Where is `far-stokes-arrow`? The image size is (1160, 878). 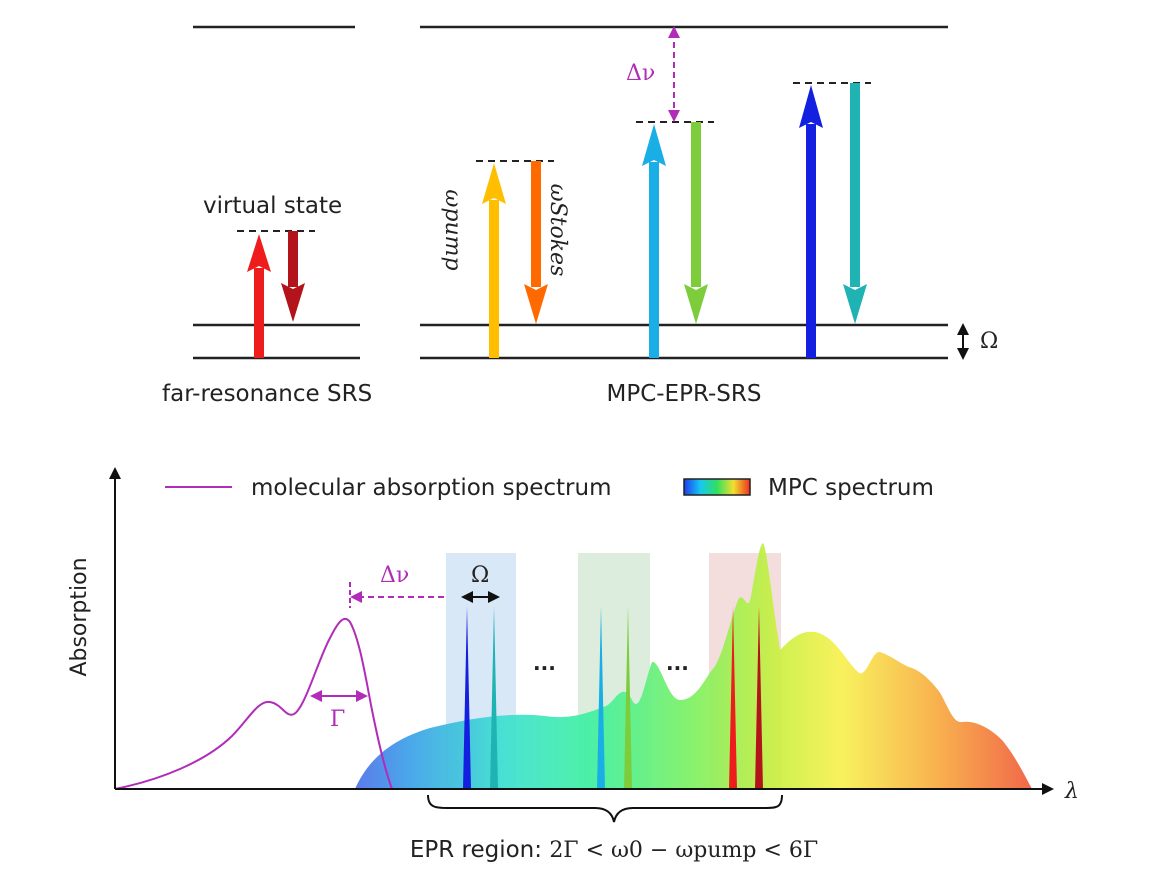 far-stokes-arrow is located at coordinates (293, 276).